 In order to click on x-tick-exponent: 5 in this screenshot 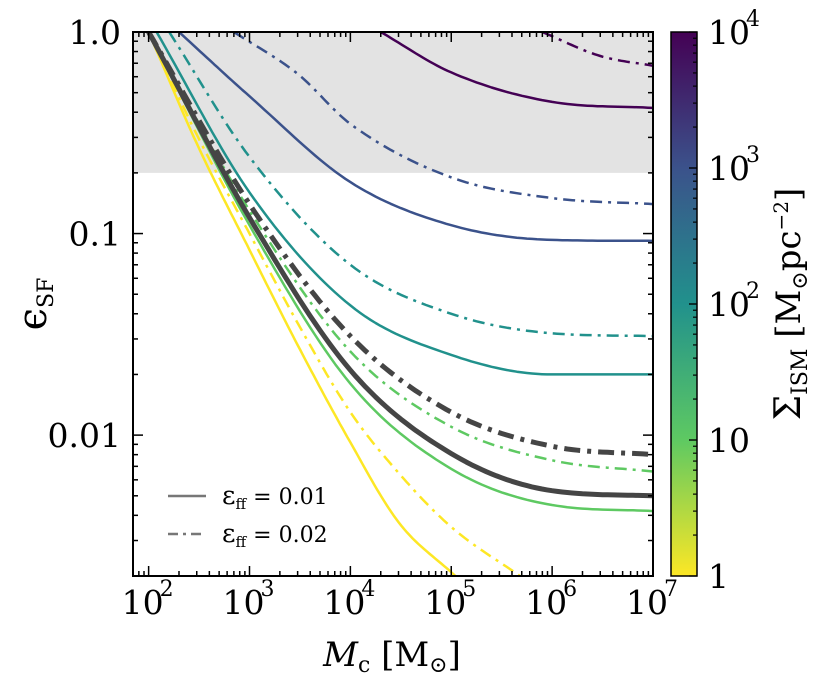, I will do `click(469, 589)`.